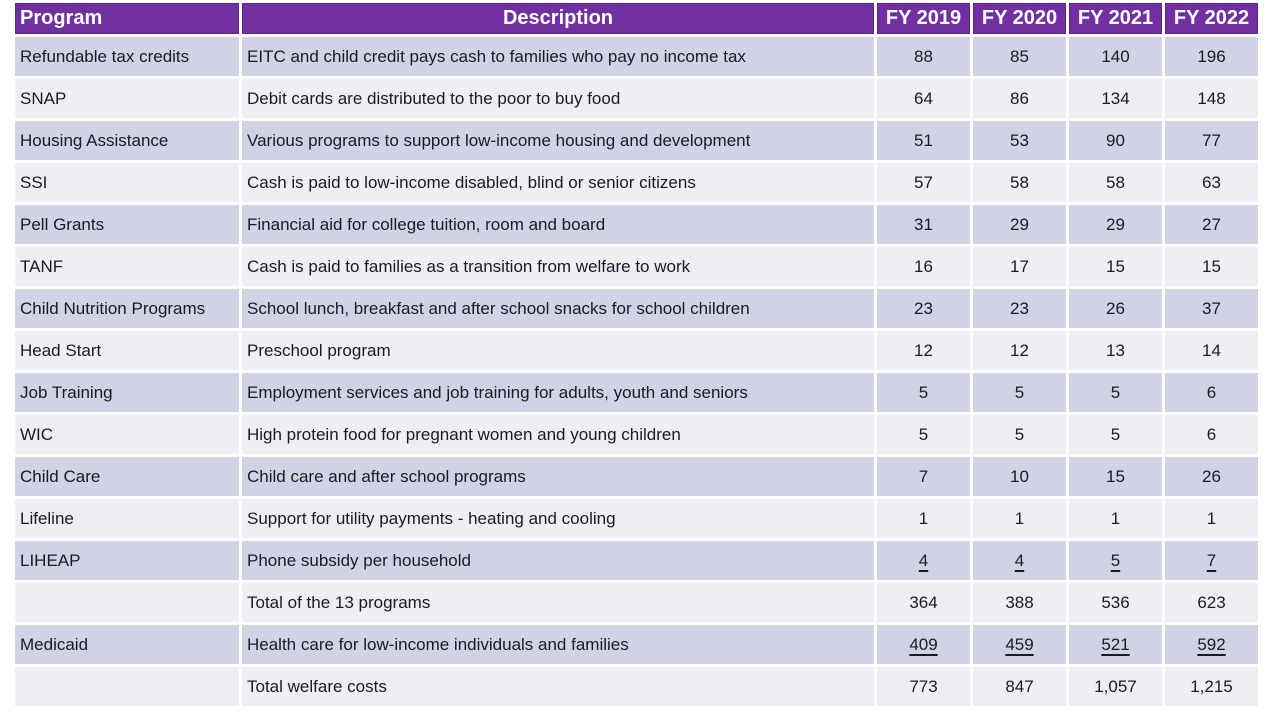 The image size is (1280, 720). I want to click on value-cell: 64, so click(923, 98).